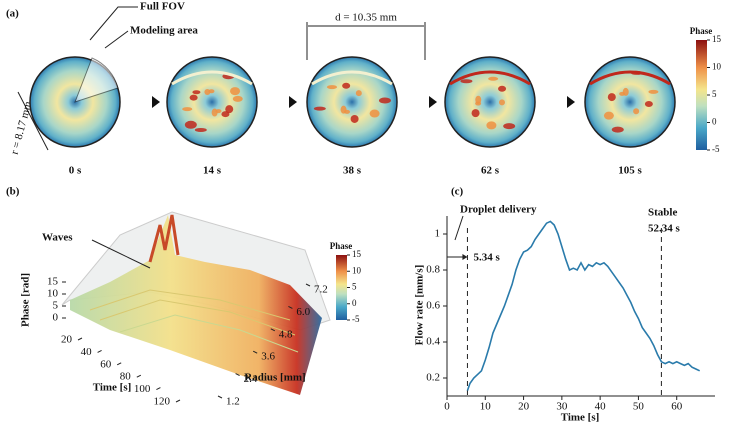  I want to click on surface-ridge, so click(164, 238).